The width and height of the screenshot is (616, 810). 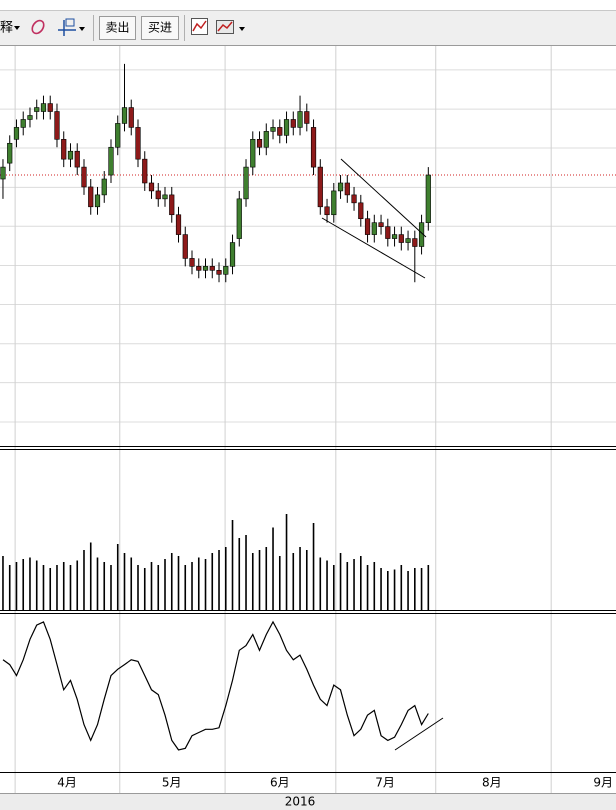 What do you see at coordinates (492, 783) in the screenshot?
I see `x-tick-label: 8月` at bounding box center [492, 783].